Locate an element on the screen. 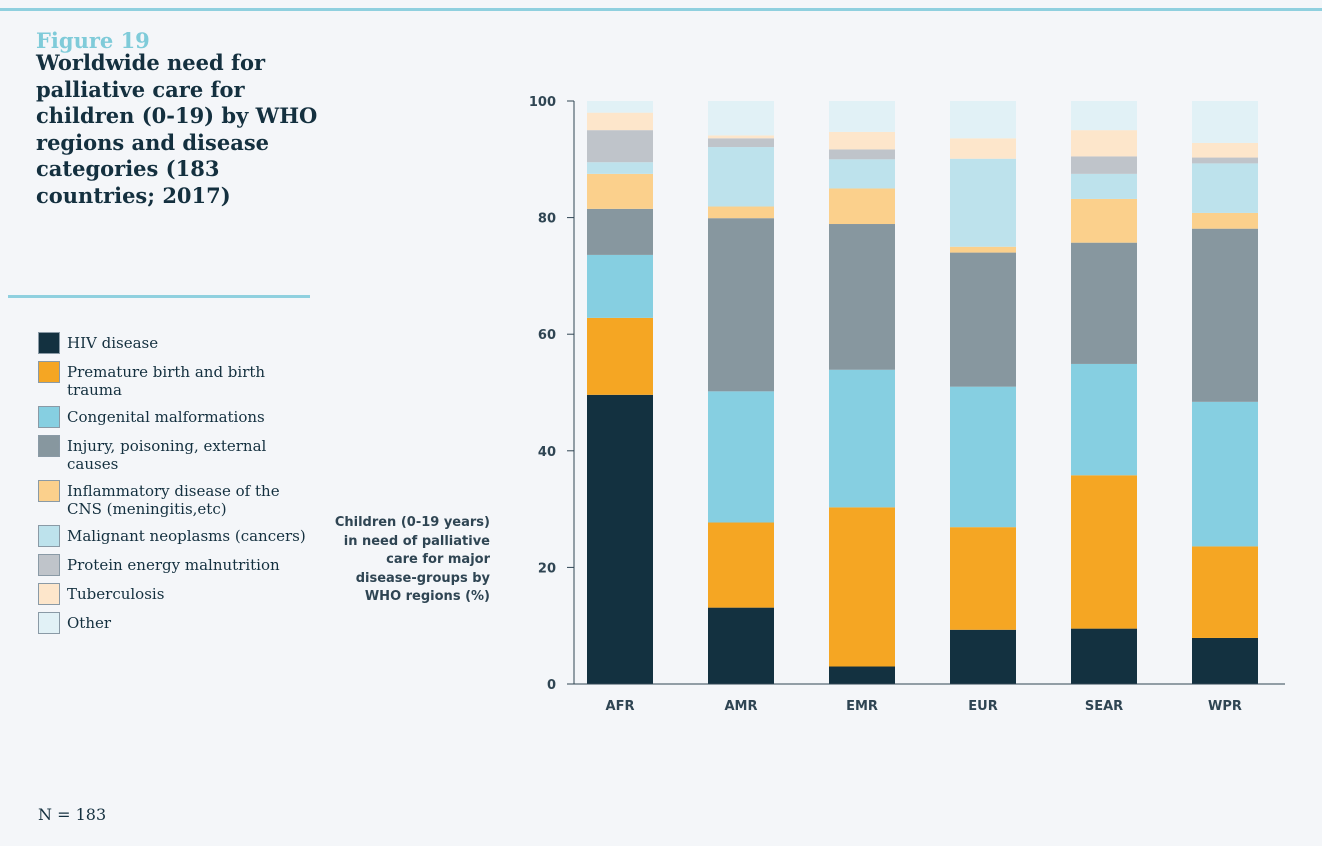 This screenshot has height=846, width=1322. side-divider is located at coordinates (159, 296).